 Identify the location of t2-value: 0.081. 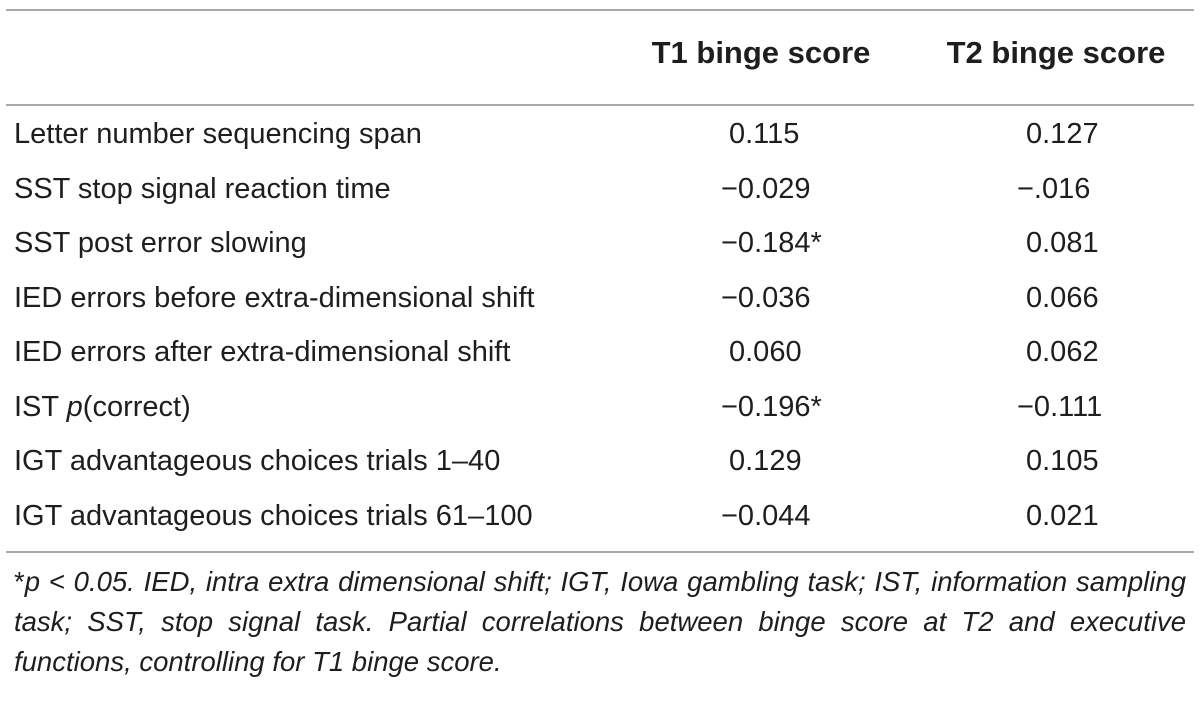
(1062, 243).